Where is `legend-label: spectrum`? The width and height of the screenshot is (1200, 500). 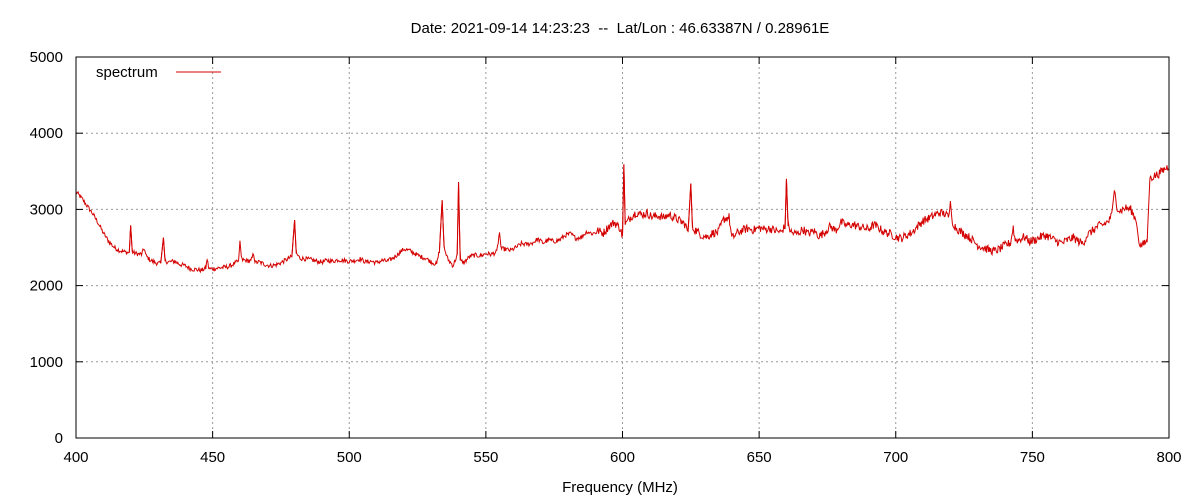
legend-label: spectrum is located at coordinates (127, 72).